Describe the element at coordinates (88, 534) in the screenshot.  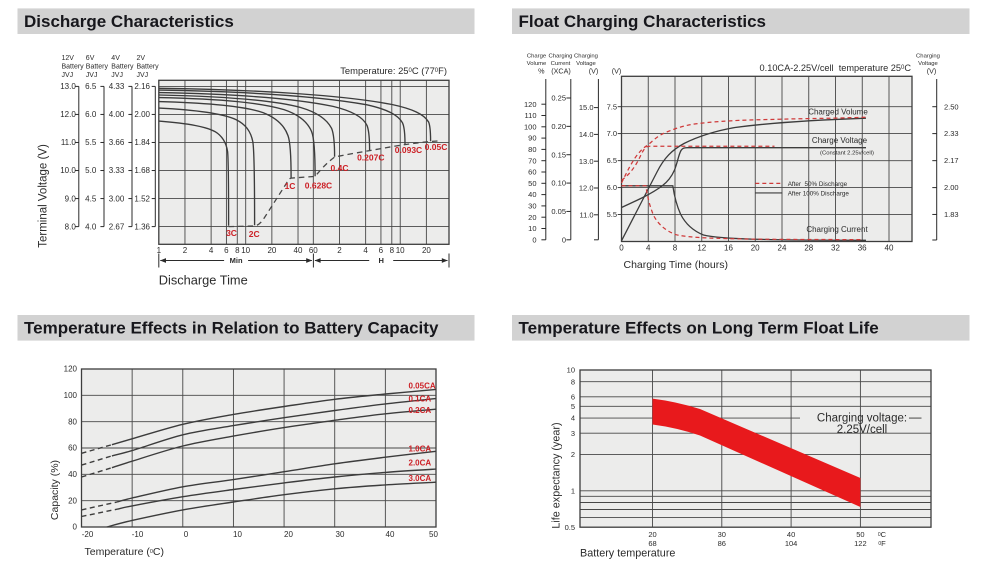
I see `svg-text: -20` at that location.